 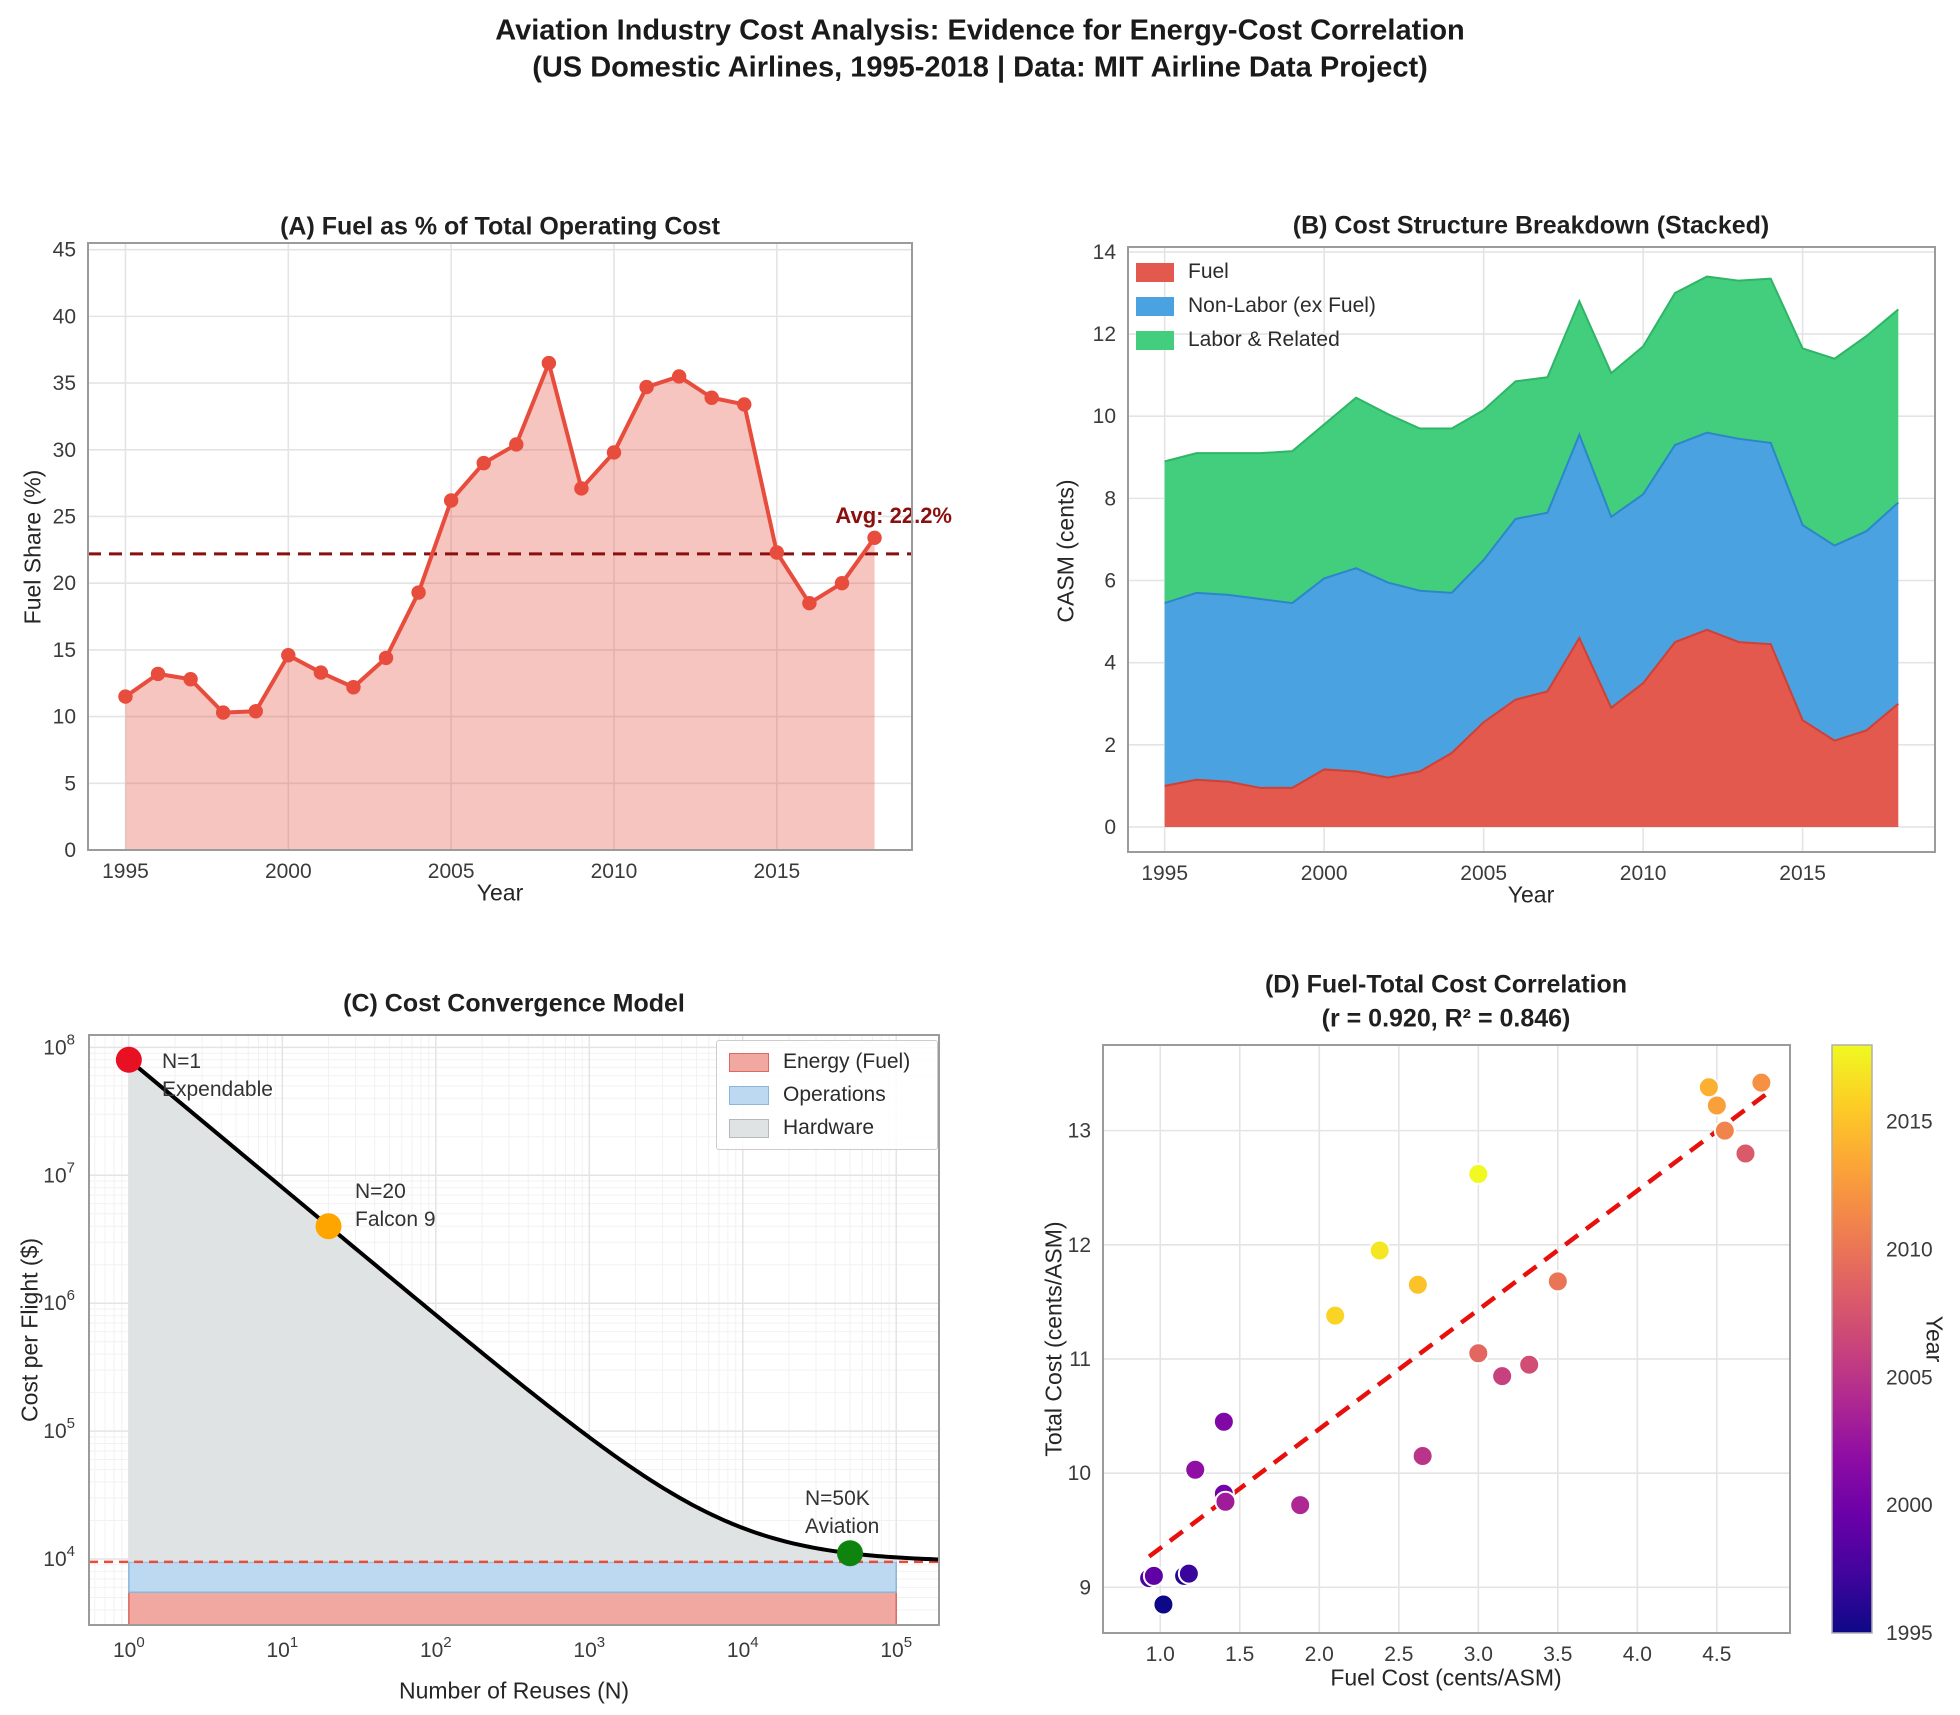 What do you see at coordinates (70, 783) in the screenshot?
I see `y-tick-label: 5` at bounding box center [70, 783].